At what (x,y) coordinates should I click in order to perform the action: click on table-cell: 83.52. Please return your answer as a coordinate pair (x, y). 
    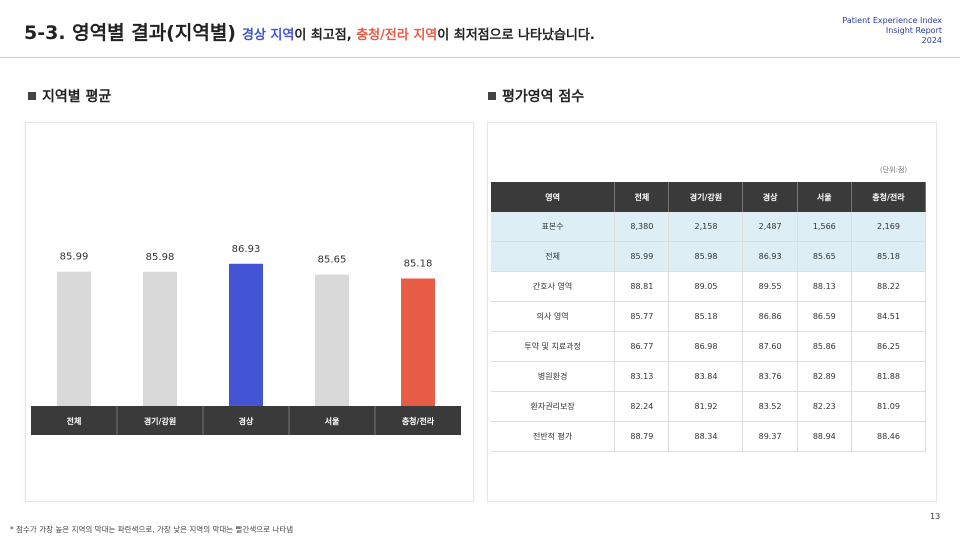
    Looking at the image, I should click on (770, 406).